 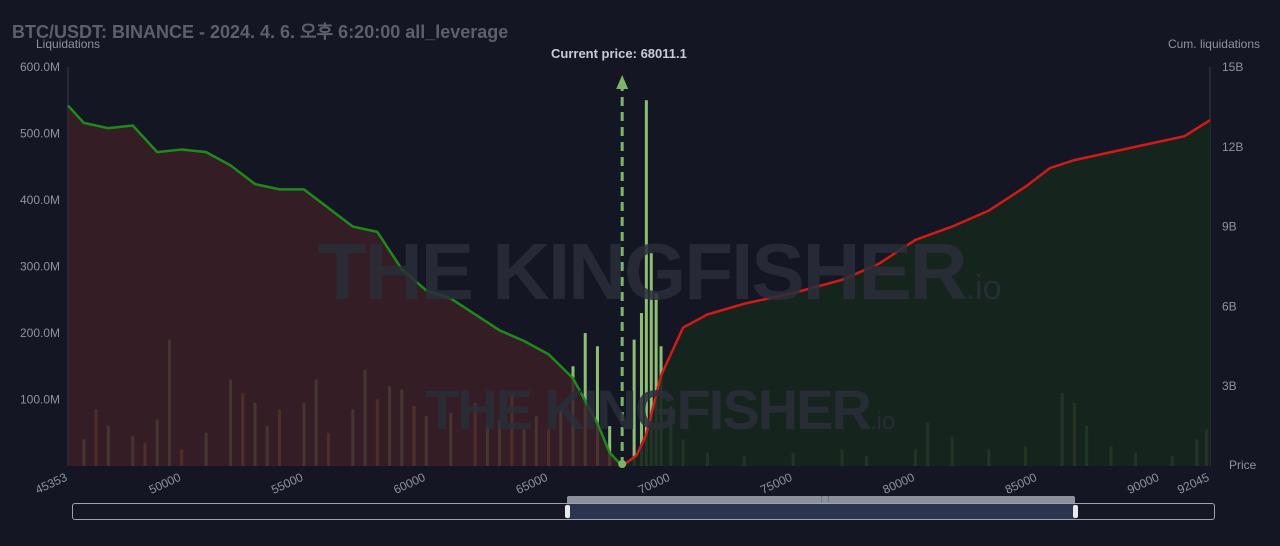 I want to click on y2-tick-label: 12B, so click(x=1232, y=147).